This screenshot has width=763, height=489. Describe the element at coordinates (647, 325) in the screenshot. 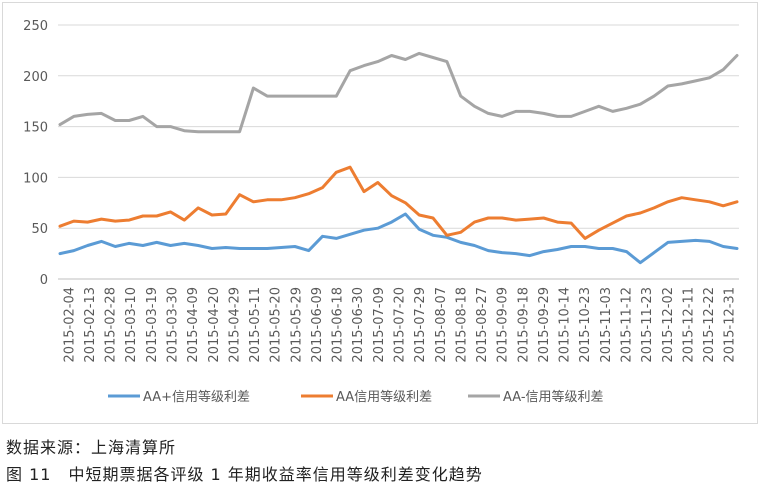

I see `x-tick-label: 2015-11-23` at that location.